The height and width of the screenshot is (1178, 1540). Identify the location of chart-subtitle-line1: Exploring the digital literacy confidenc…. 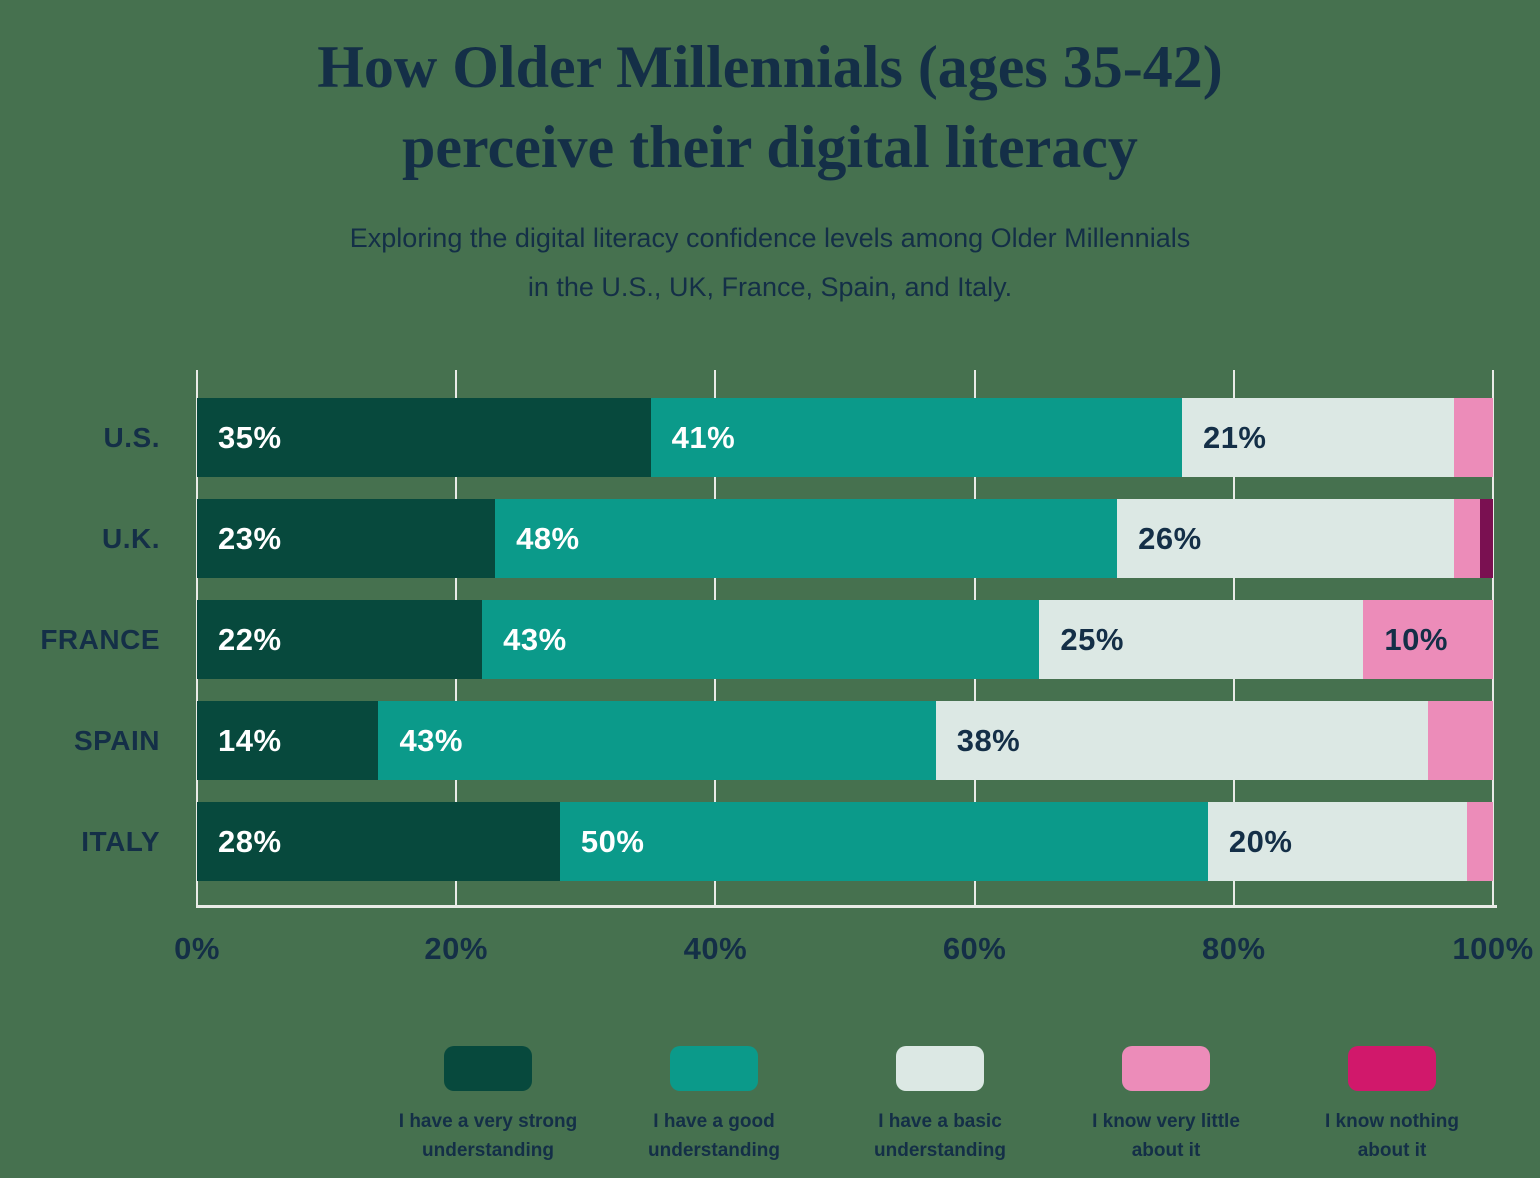
(770, 238).